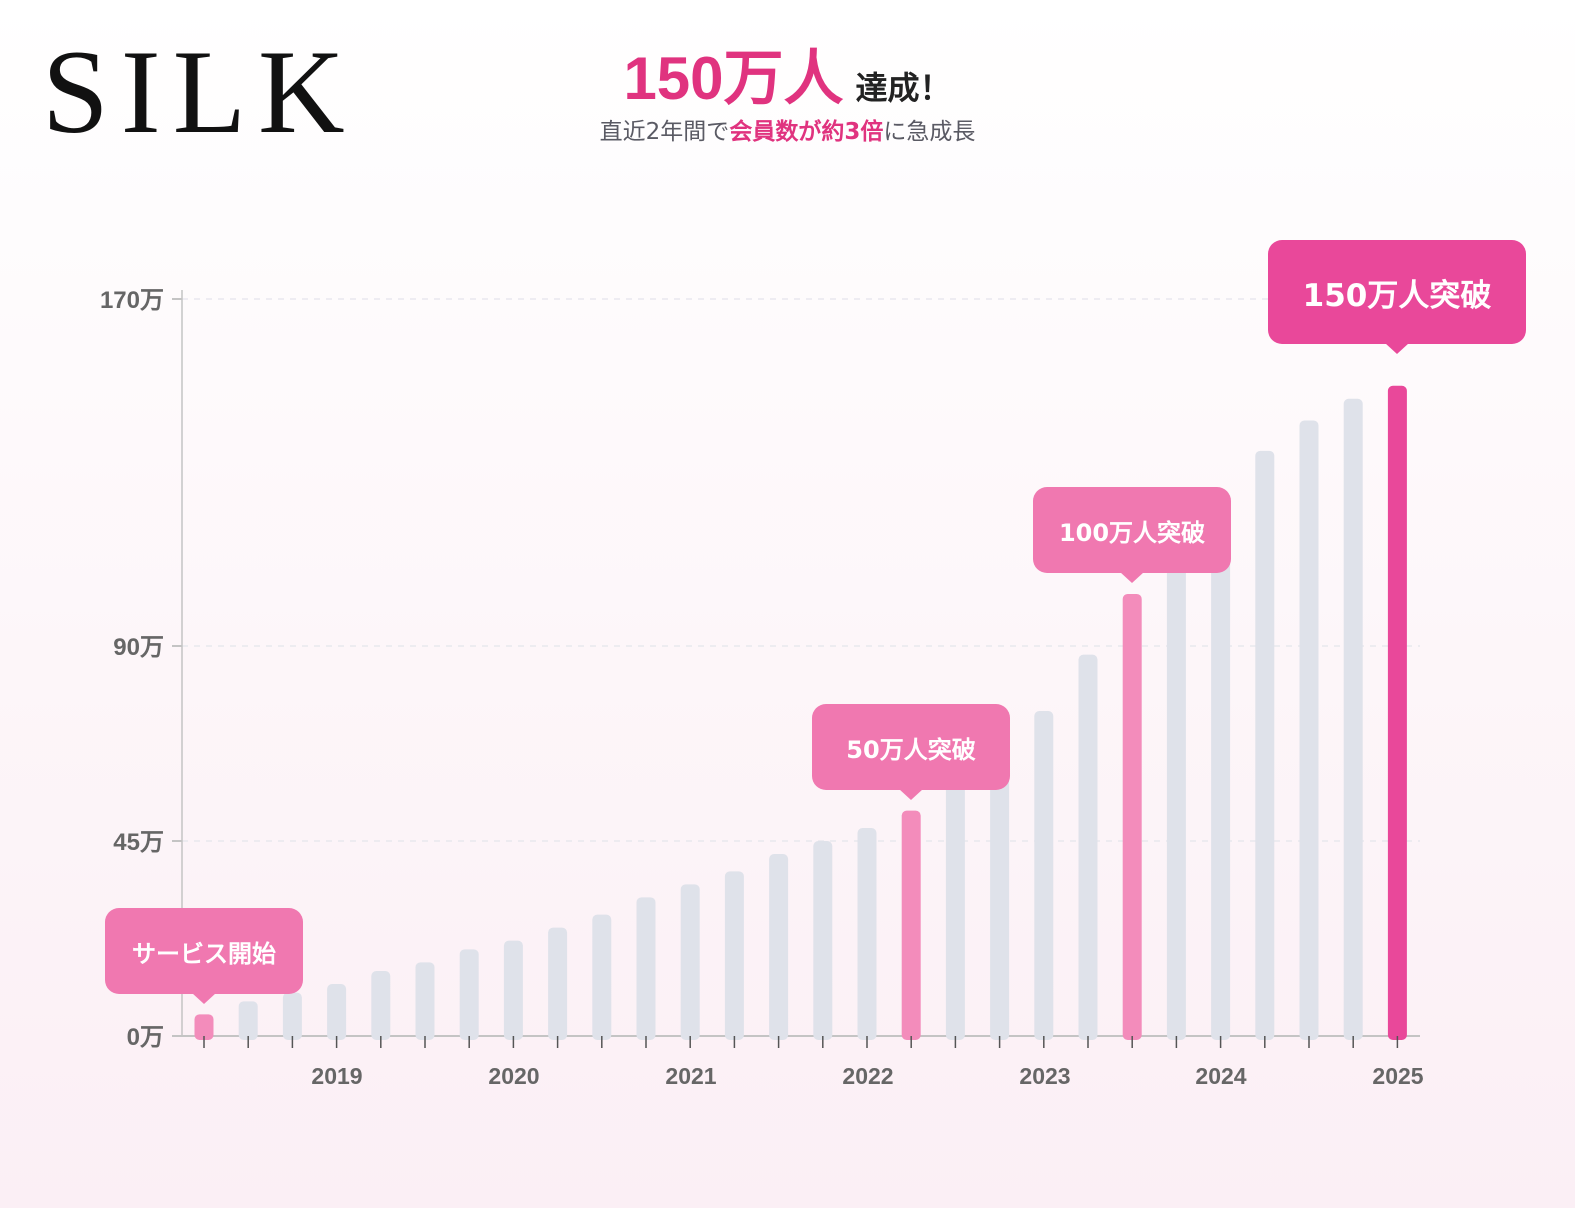  What do you see at coordinates (132, 300) in the screenshot?
I see `y-tick-label: 170万` at bounding box center [132, 300].